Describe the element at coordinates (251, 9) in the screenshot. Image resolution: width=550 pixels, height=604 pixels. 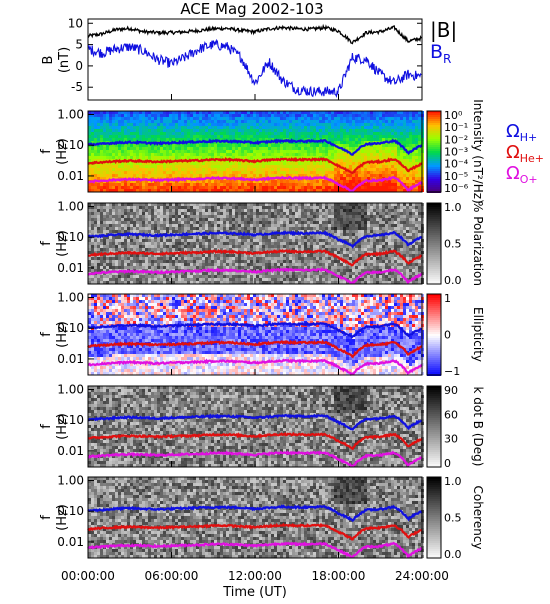
I see `figure-title: ACE Mag 2002-103` at that location.